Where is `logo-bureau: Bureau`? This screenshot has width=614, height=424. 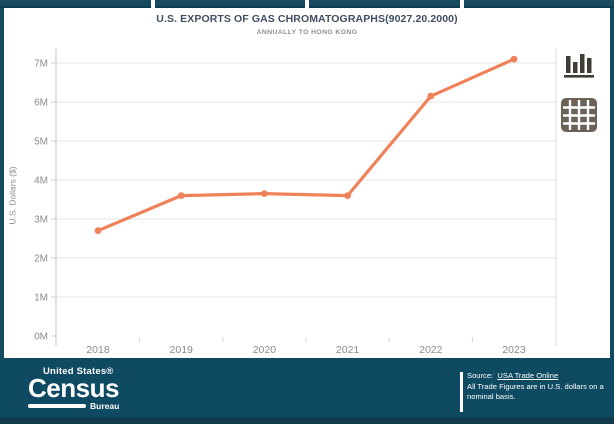
logo-bureau: Bureau is located at coordinates (105, 406).